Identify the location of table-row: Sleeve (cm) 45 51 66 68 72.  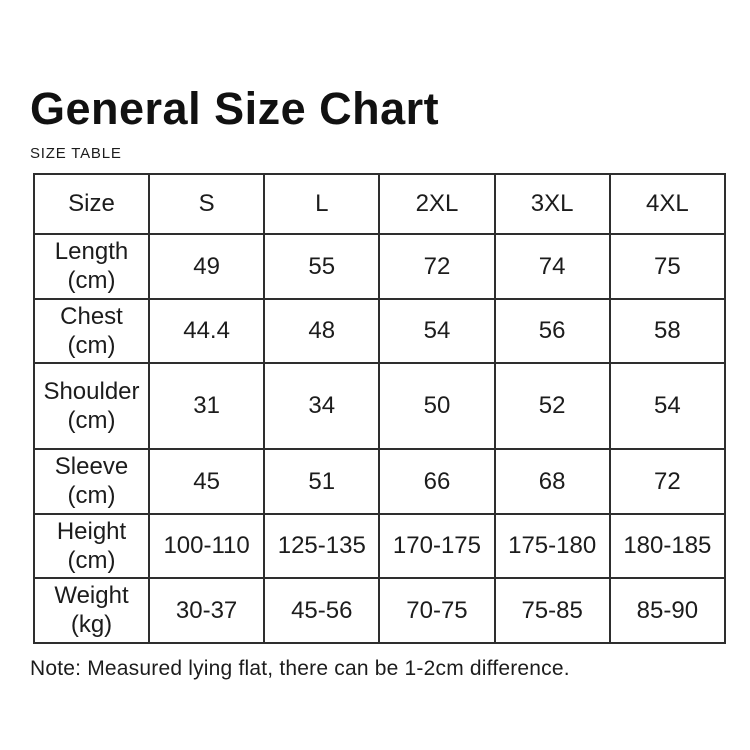
(380, 481).